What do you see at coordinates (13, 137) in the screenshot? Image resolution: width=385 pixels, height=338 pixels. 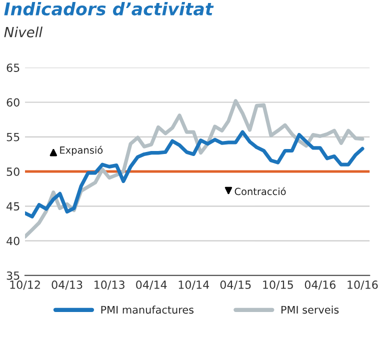 I see `y-tick-label: 55` at bounding box center [13, 137].